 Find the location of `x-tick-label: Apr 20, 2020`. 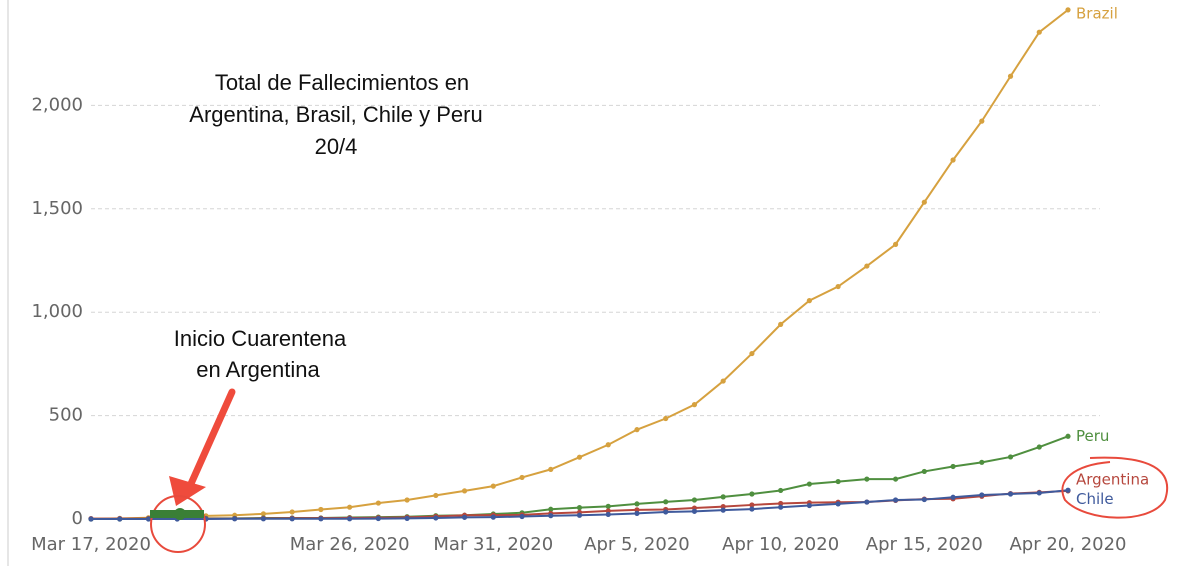

x-tick-label: Apr 20, 2020 is located at coordinates (1067, 544).